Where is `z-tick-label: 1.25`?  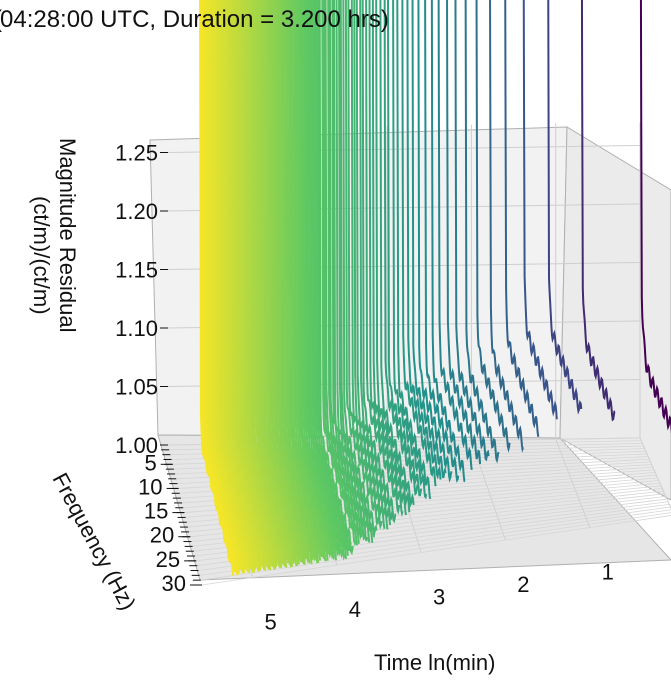 z-tick-label: 1.25 is located at coordinates (136, 153).